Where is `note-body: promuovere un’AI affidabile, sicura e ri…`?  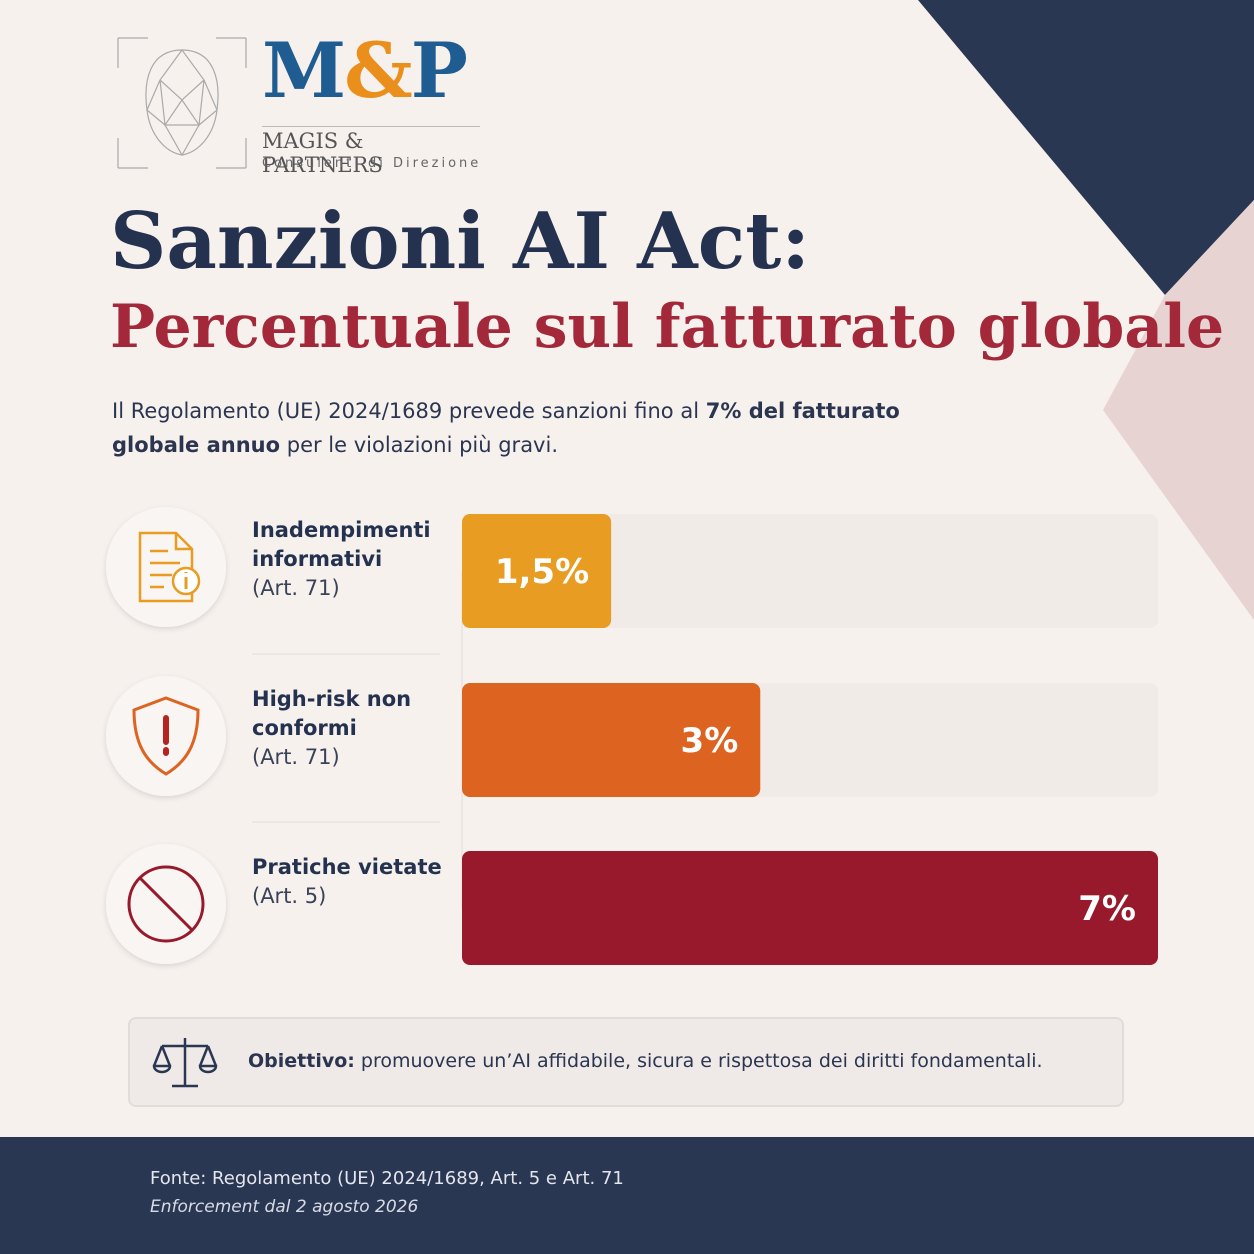 note-body: promuovere un’AI affidabile, sicura e ri… is located at coordinates (701, 1061).